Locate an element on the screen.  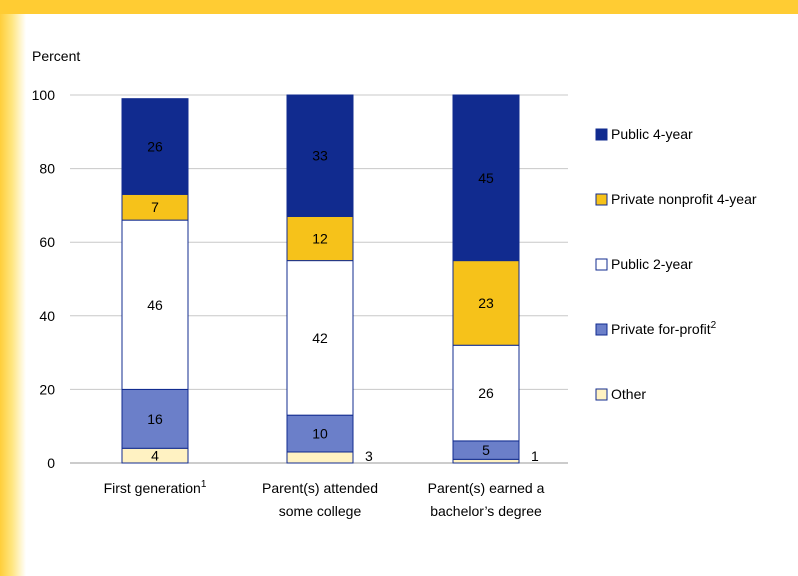
legend-label: Public 2-year is located at coordinates (652, 264).